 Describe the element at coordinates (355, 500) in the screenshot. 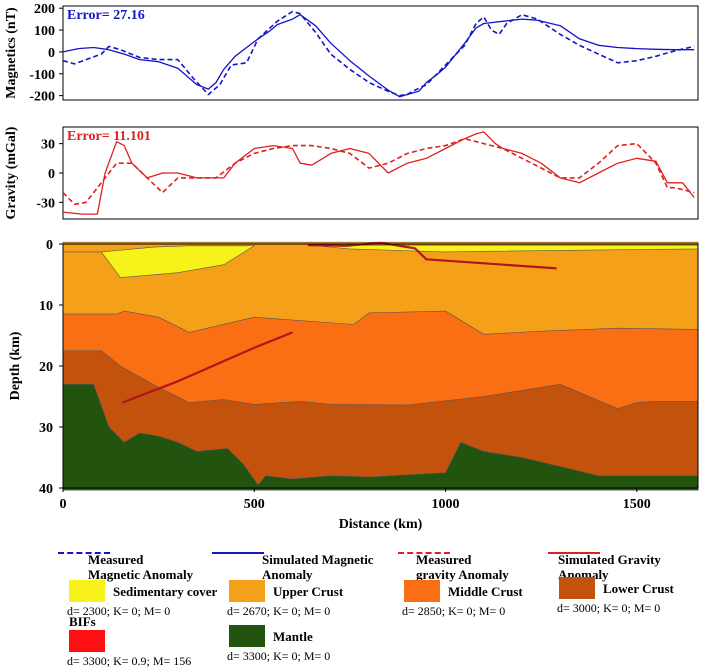

I see `section-x-ticks: 0 500 1000 1500` at that location.